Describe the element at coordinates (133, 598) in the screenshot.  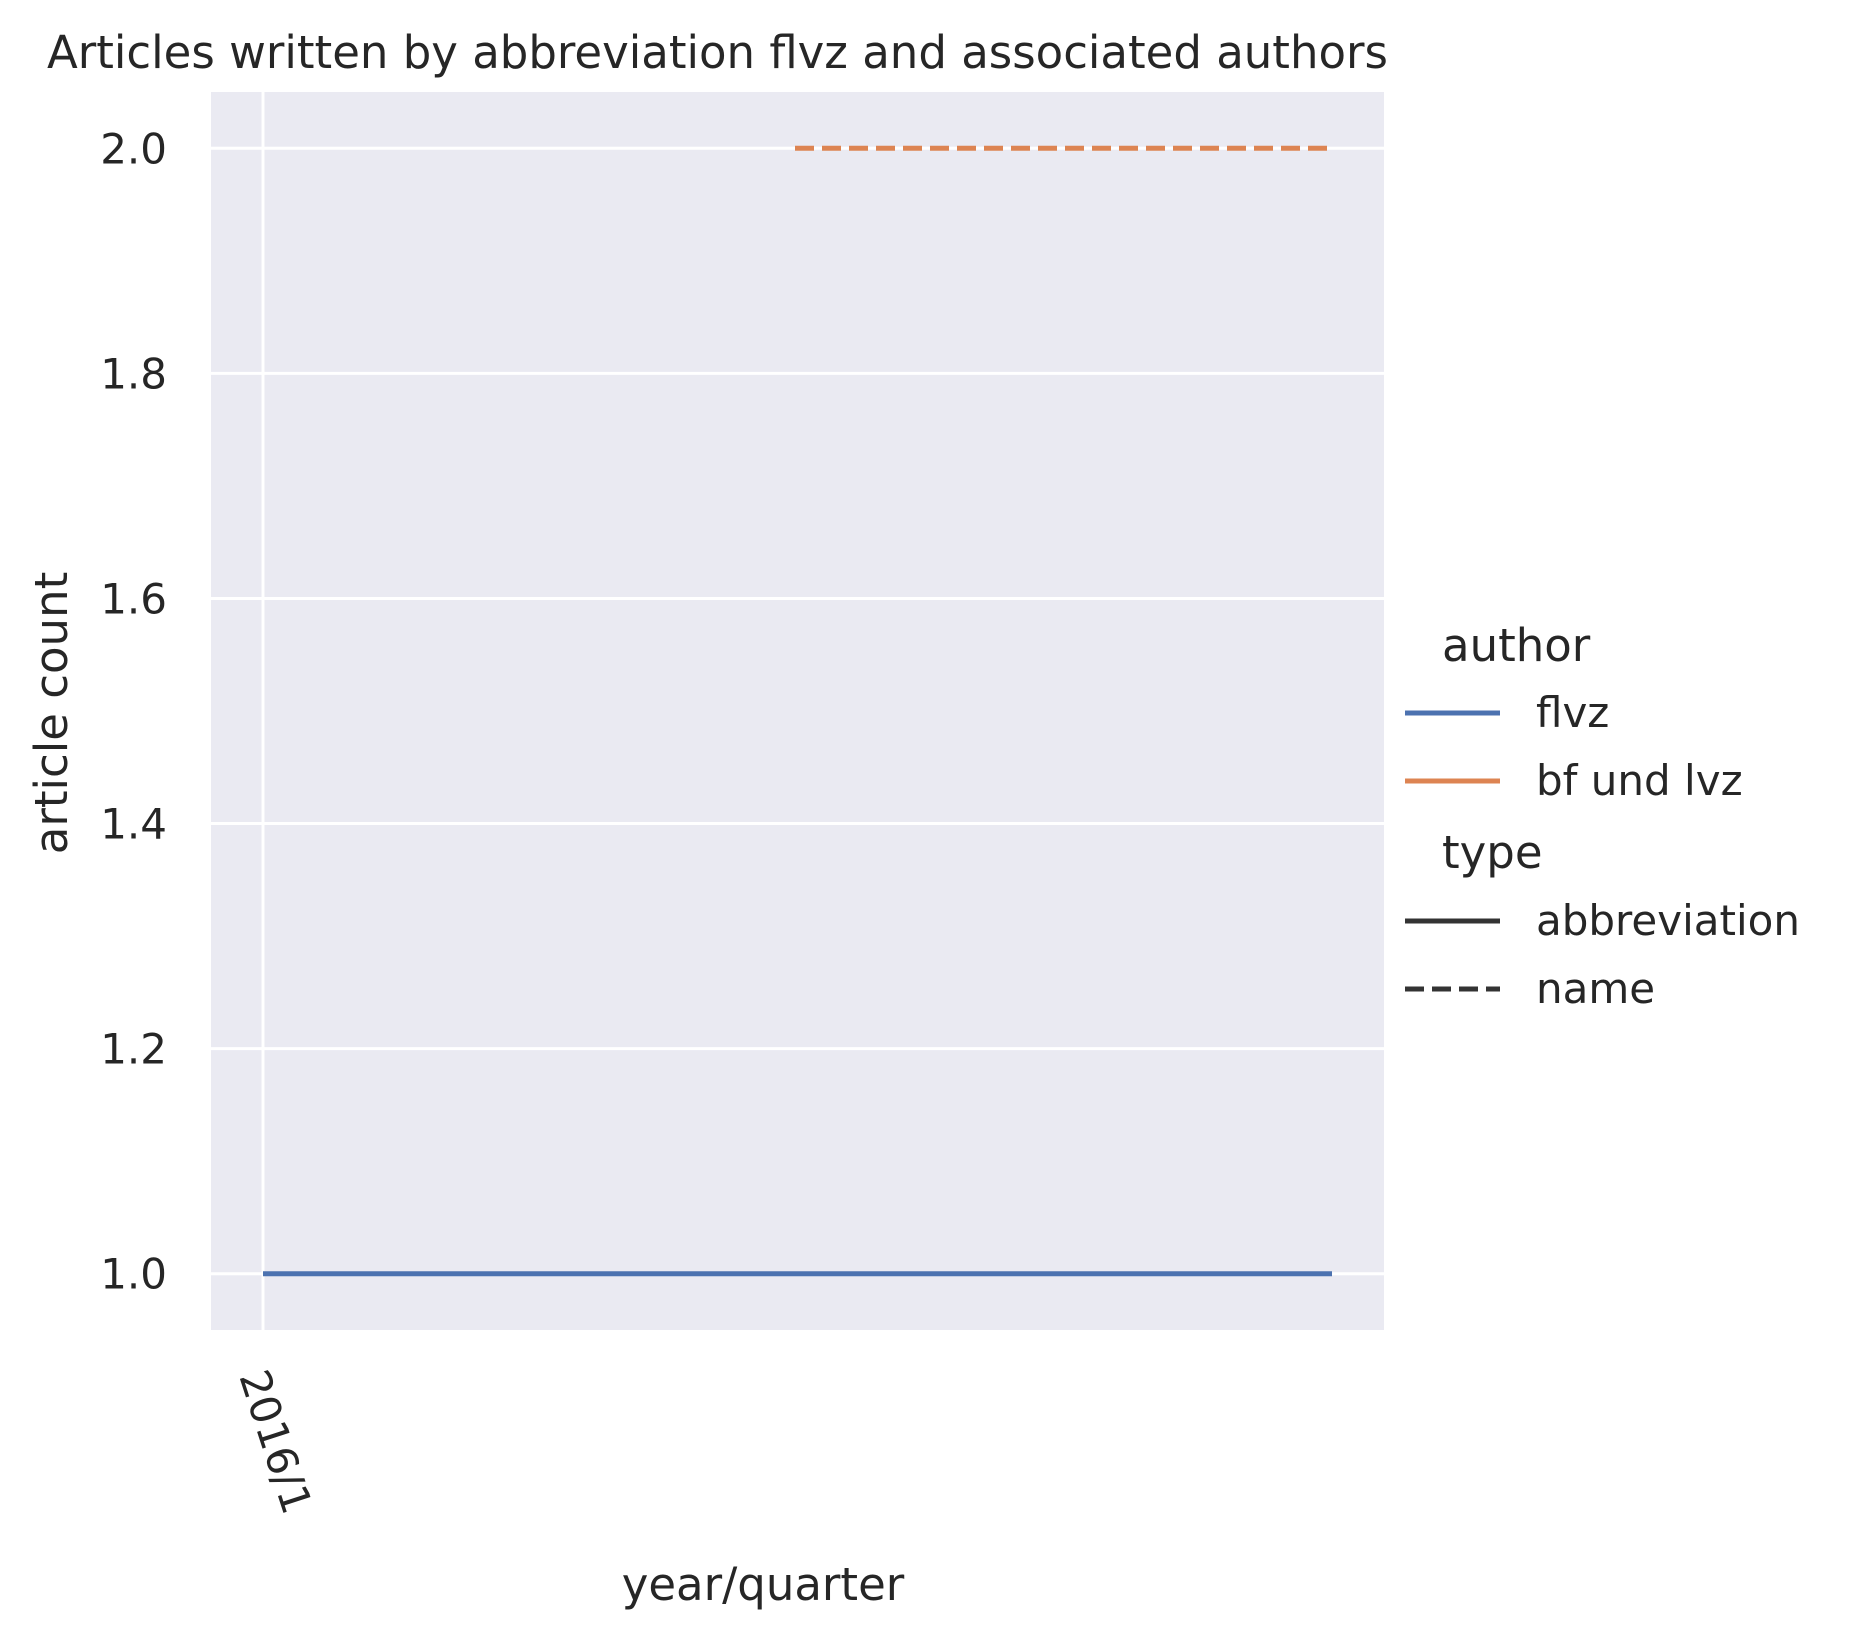
I see `y-tick-label: 1.6` at that location.